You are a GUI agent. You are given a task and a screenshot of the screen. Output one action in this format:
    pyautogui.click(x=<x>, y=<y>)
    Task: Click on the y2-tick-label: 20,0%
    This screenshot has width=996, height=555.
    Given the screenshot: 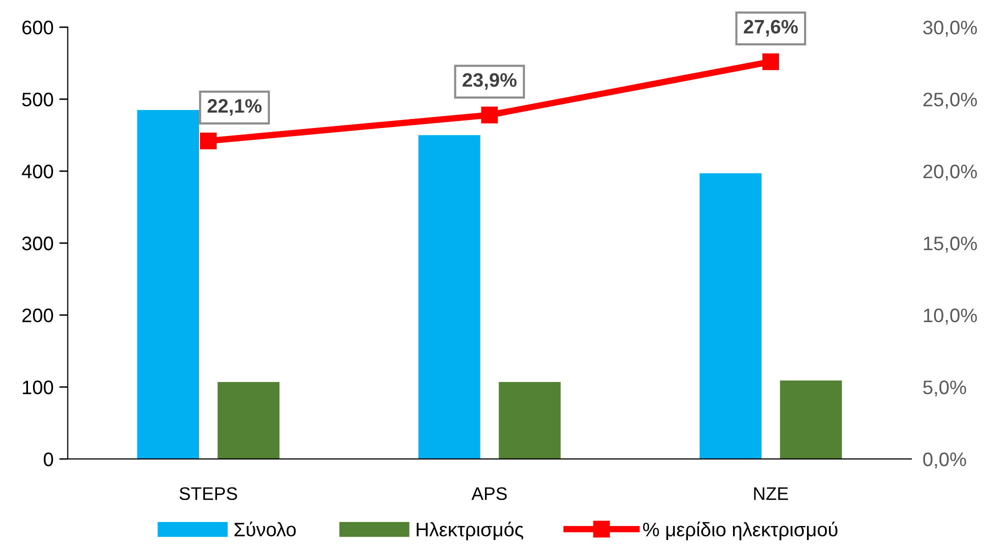 What is the action you would take?
    pyautogui.click(x=950, y=172)
    